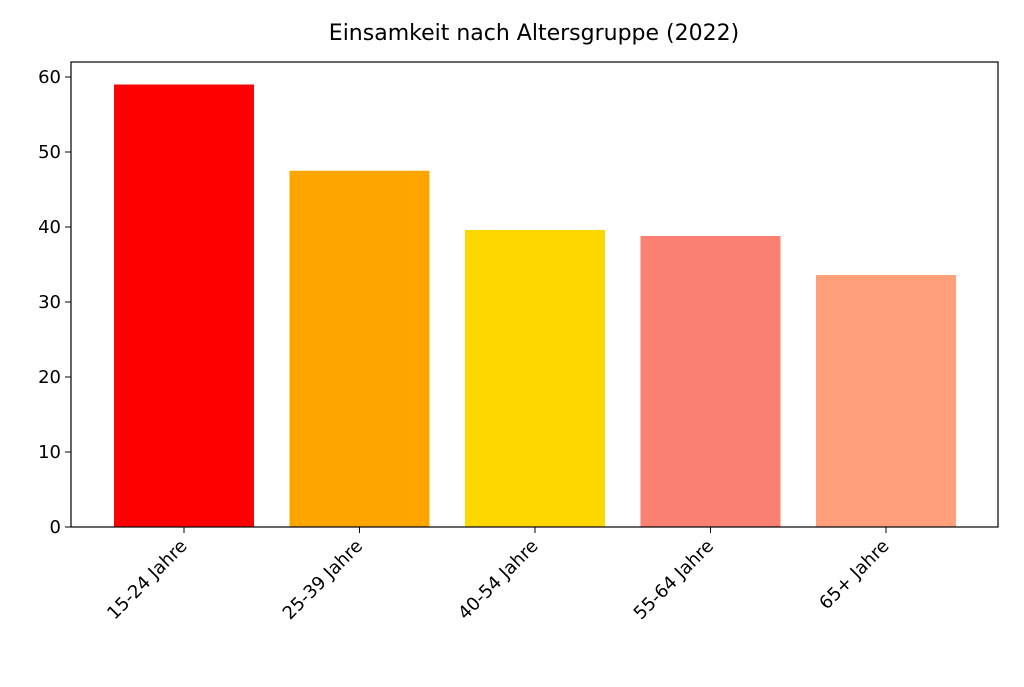  What do you see at coordinates (49, 152) in the screenshot?
I see `y-tick-label: 50` at bounding box center [49, 152].